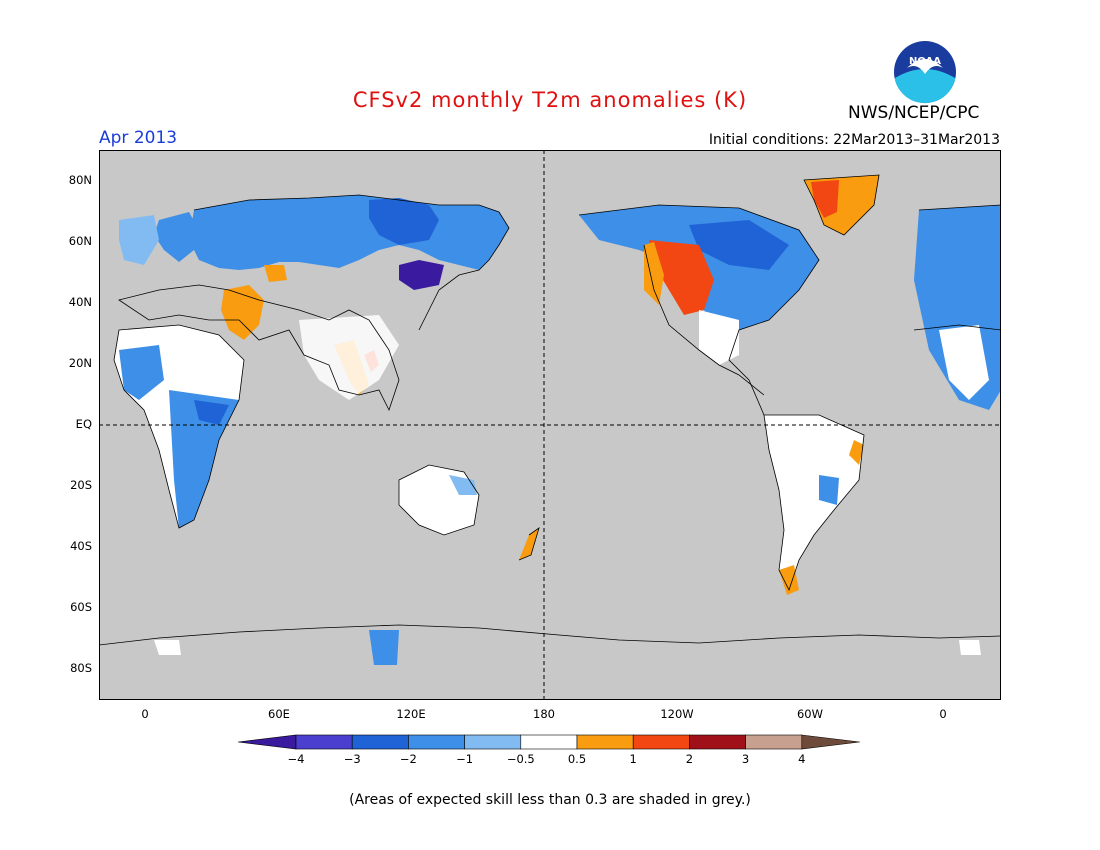 The height and width of the screenshot is (850, 1100). What do you see at coordinates (279, 714) in the screenshot?
I see `lon-label: 60E` at bounding box center [279, 714].